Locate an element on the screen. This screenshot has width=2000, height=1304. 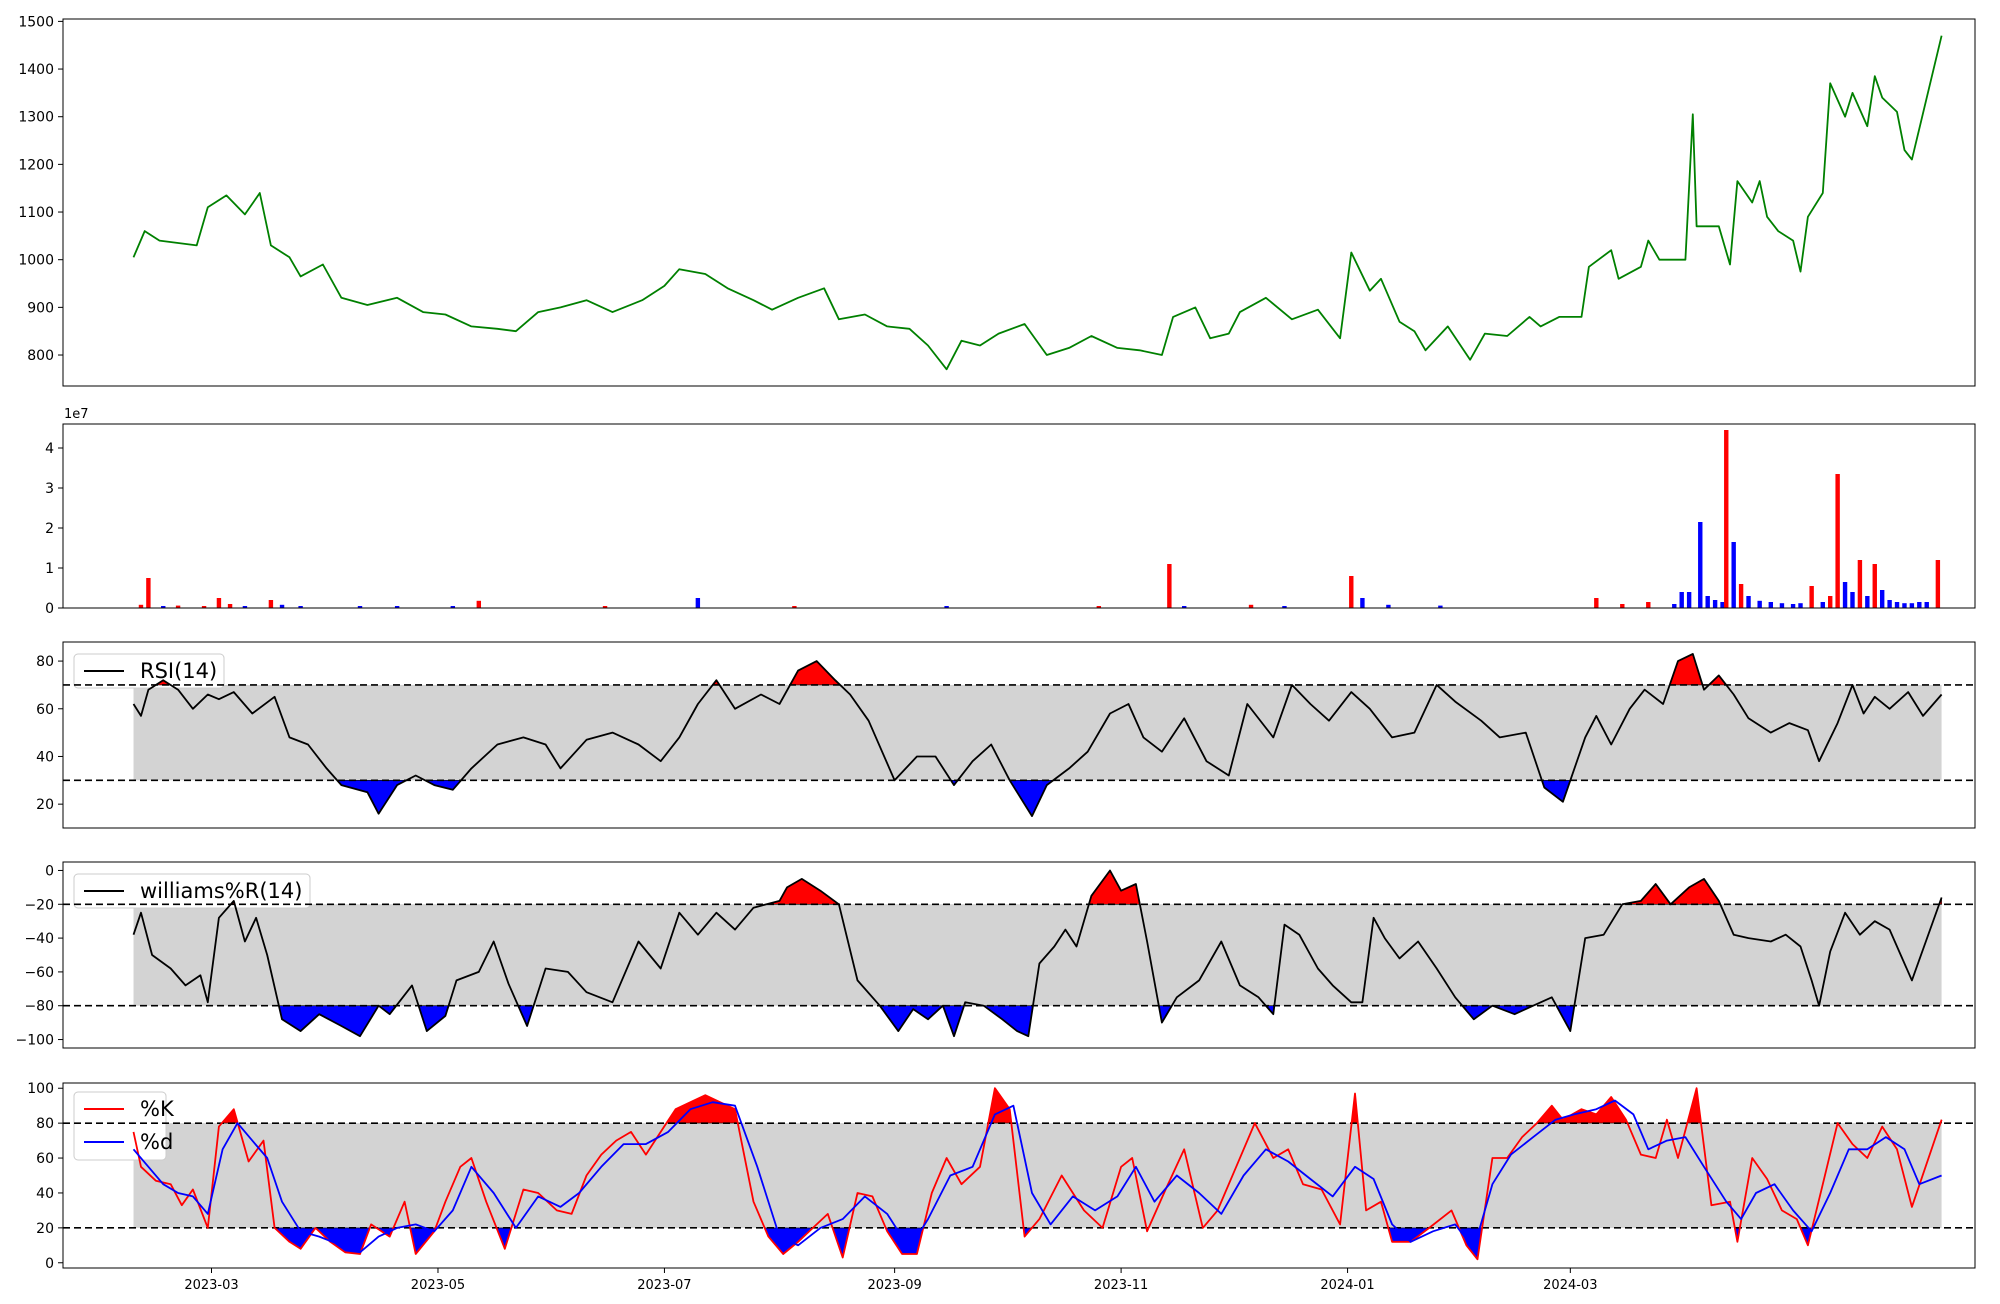
williams-ytick-label: −40 is located at coordinates (39, 939).